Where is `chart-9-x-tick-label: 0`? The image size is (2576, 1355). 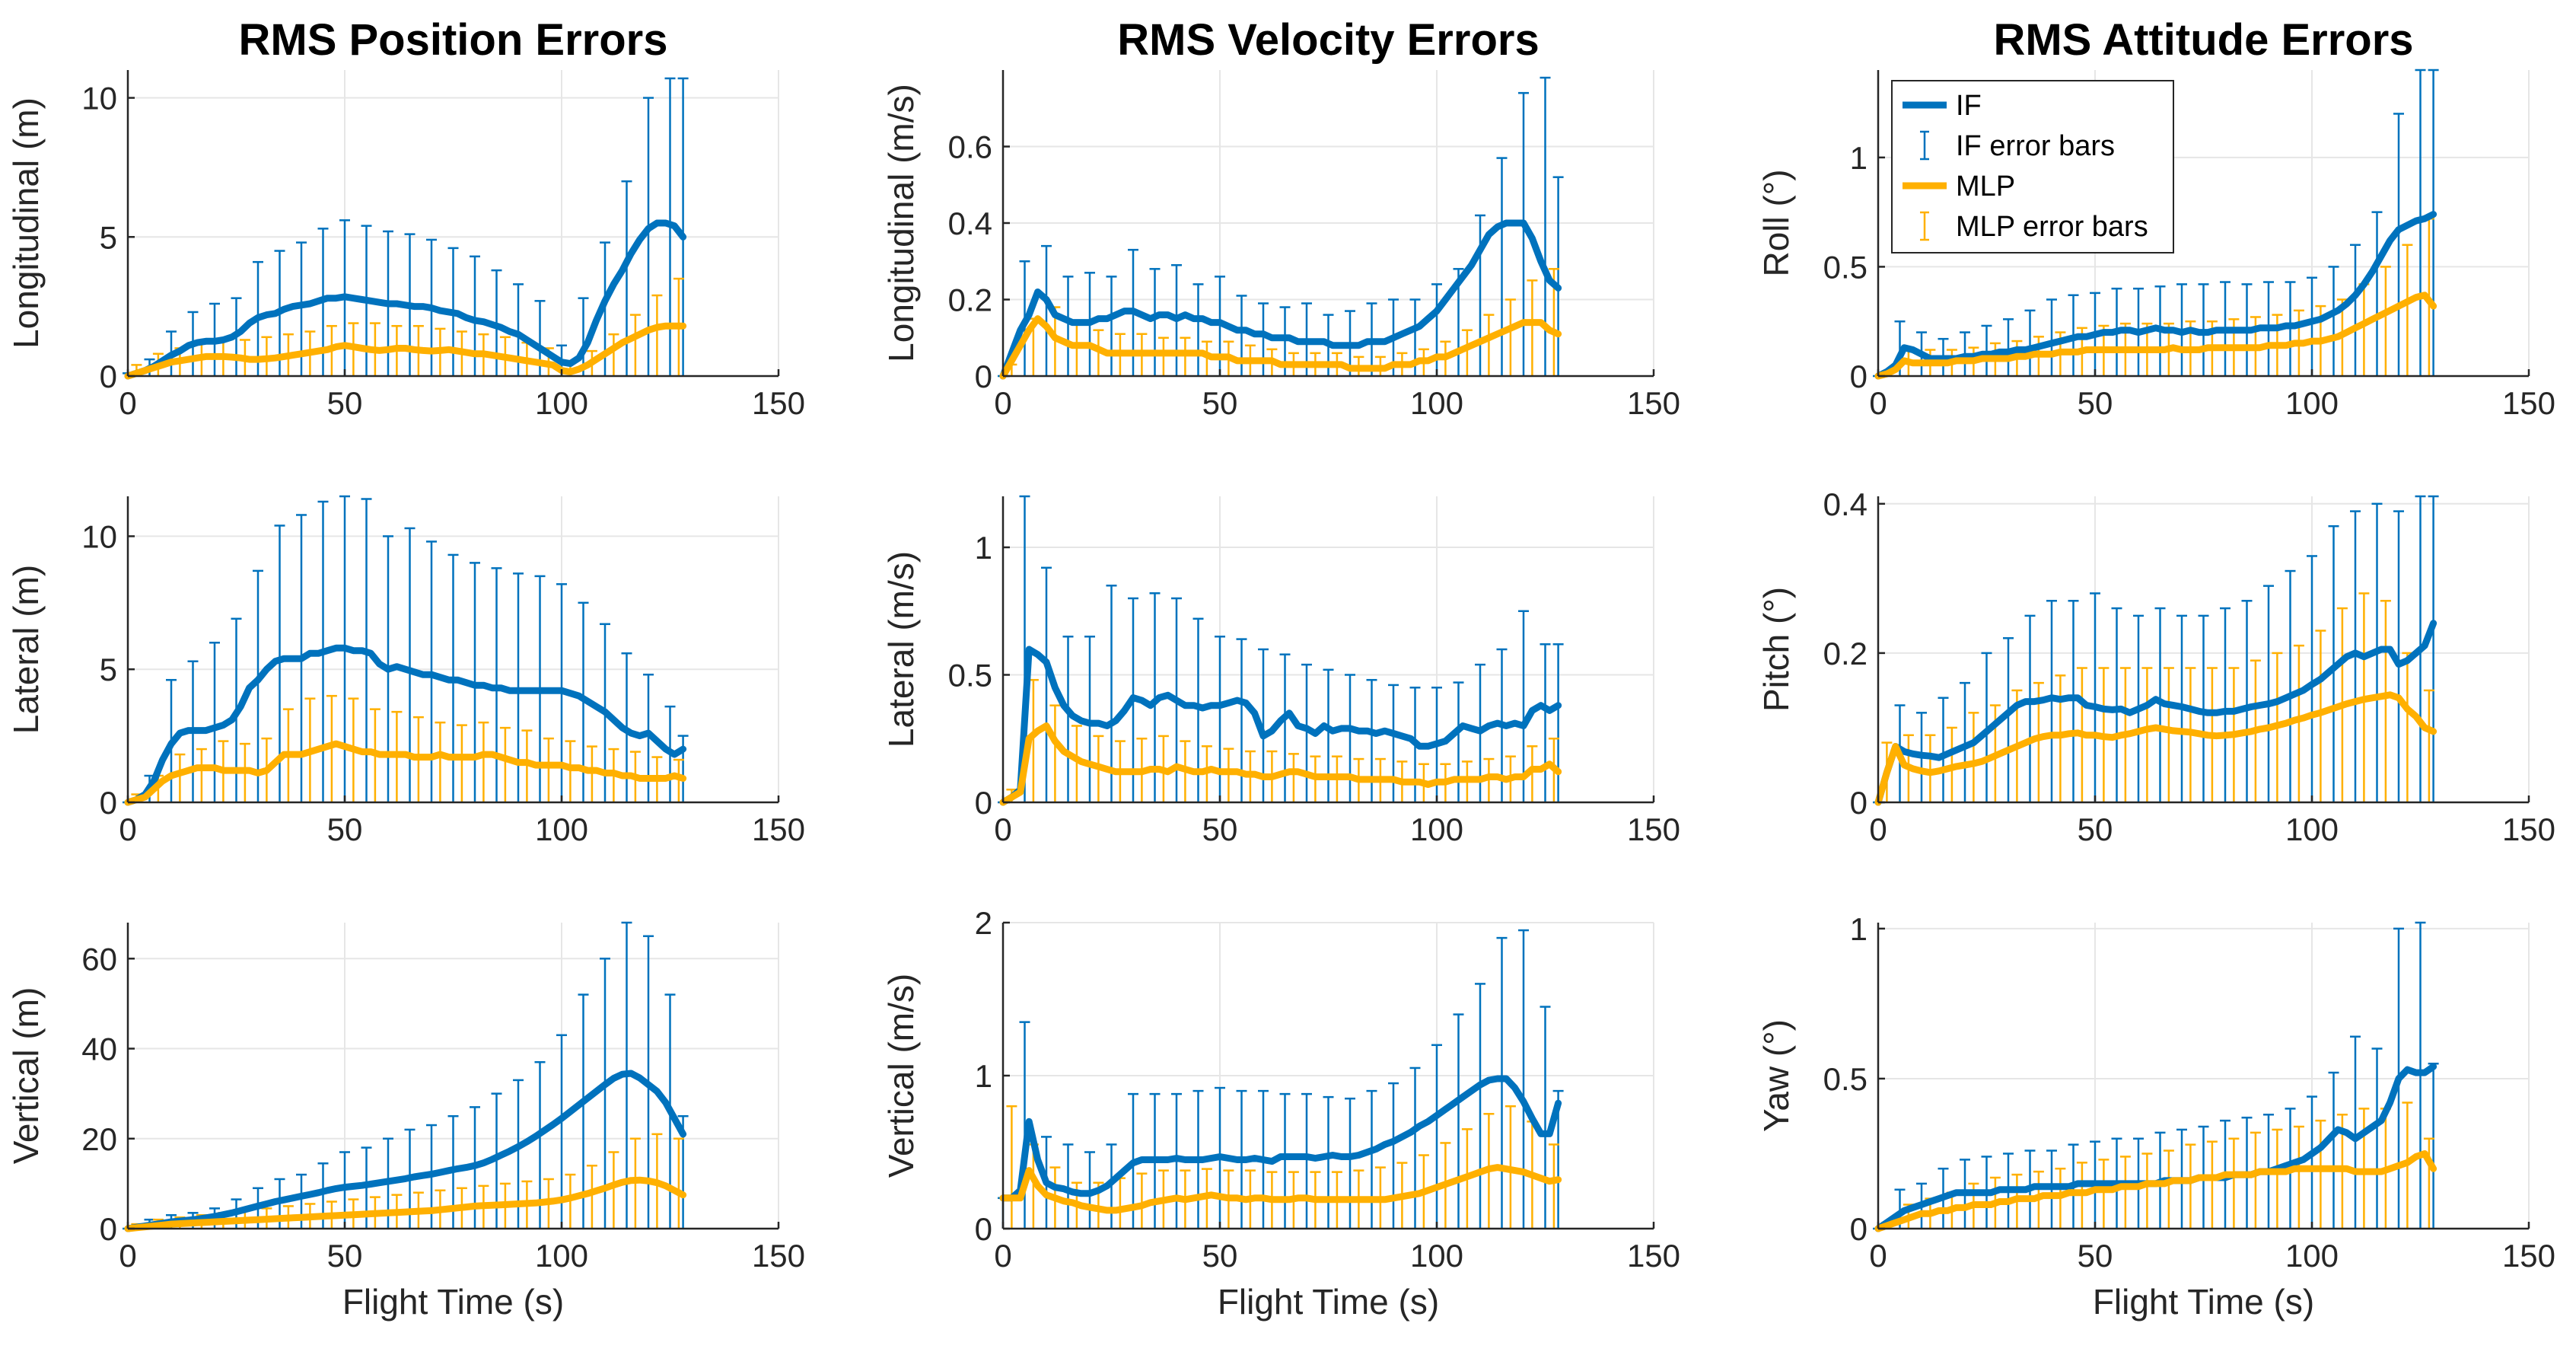 chart-9-x-tick-label: 0 is located at coordinates (1878, 1256).